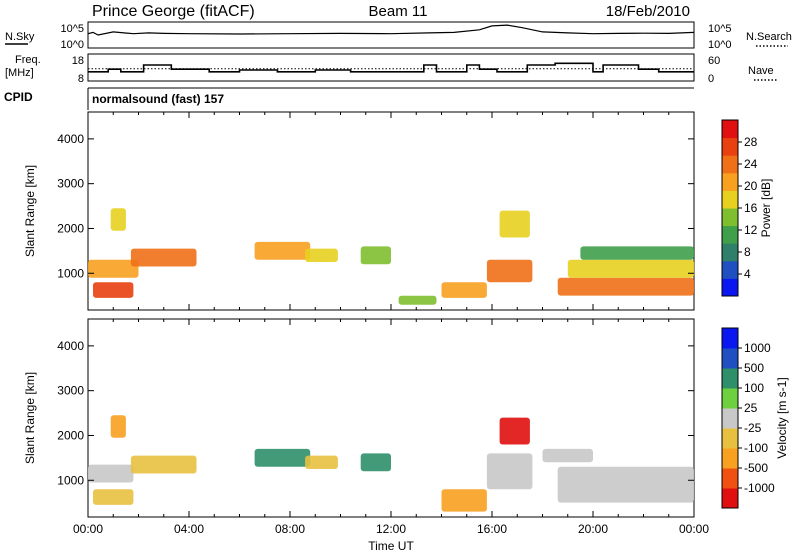 The height and width of the screenshot is (554, 800). What do you see at coordinates (28, 60) in the screenshot?
I see `freq-label-line1: Freq.` at bounding box center [28, 60].